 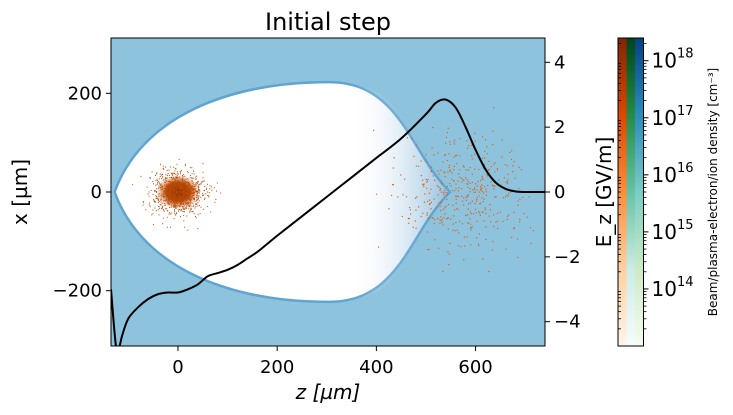 I want to click on density-colorbar: 1014 1015 1016 1017 1018, so click(x=655, y=192).